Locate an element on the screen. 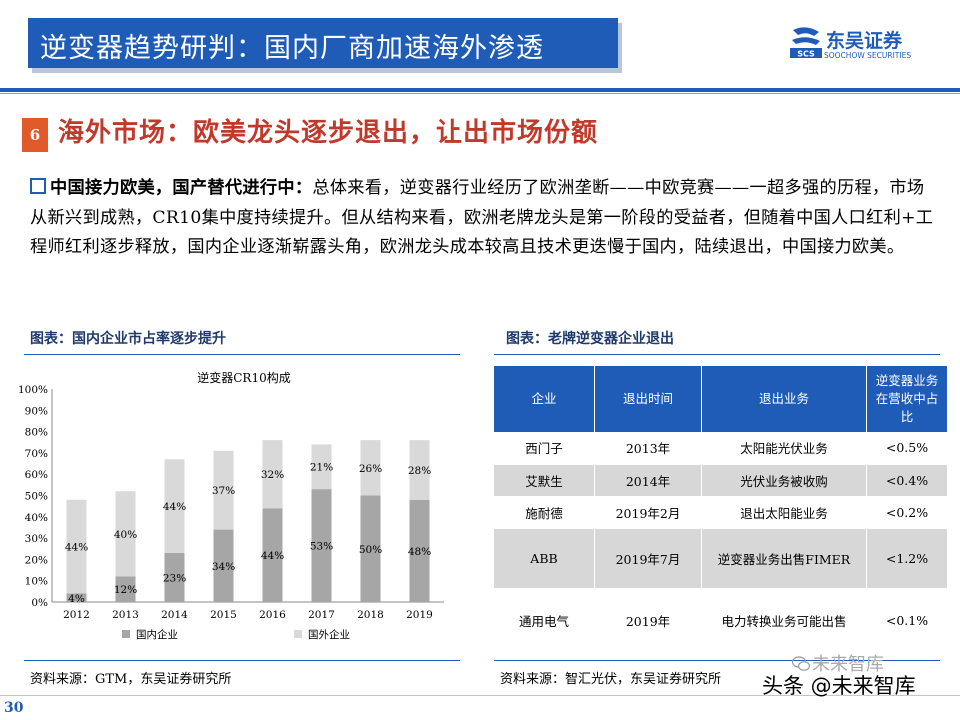 This screenshot has width=960, height=720. data-label: 26% is located at coordinates (370, 469).